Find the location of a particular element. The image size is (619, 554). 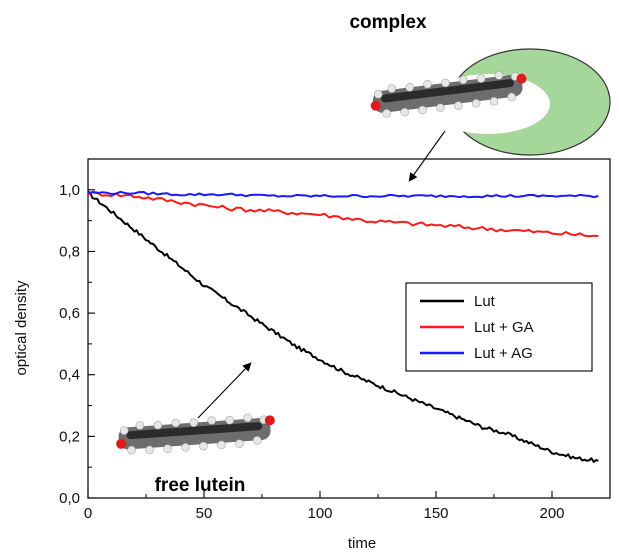

y-tick-label: 0,0 is located at coordinates (69, 498).